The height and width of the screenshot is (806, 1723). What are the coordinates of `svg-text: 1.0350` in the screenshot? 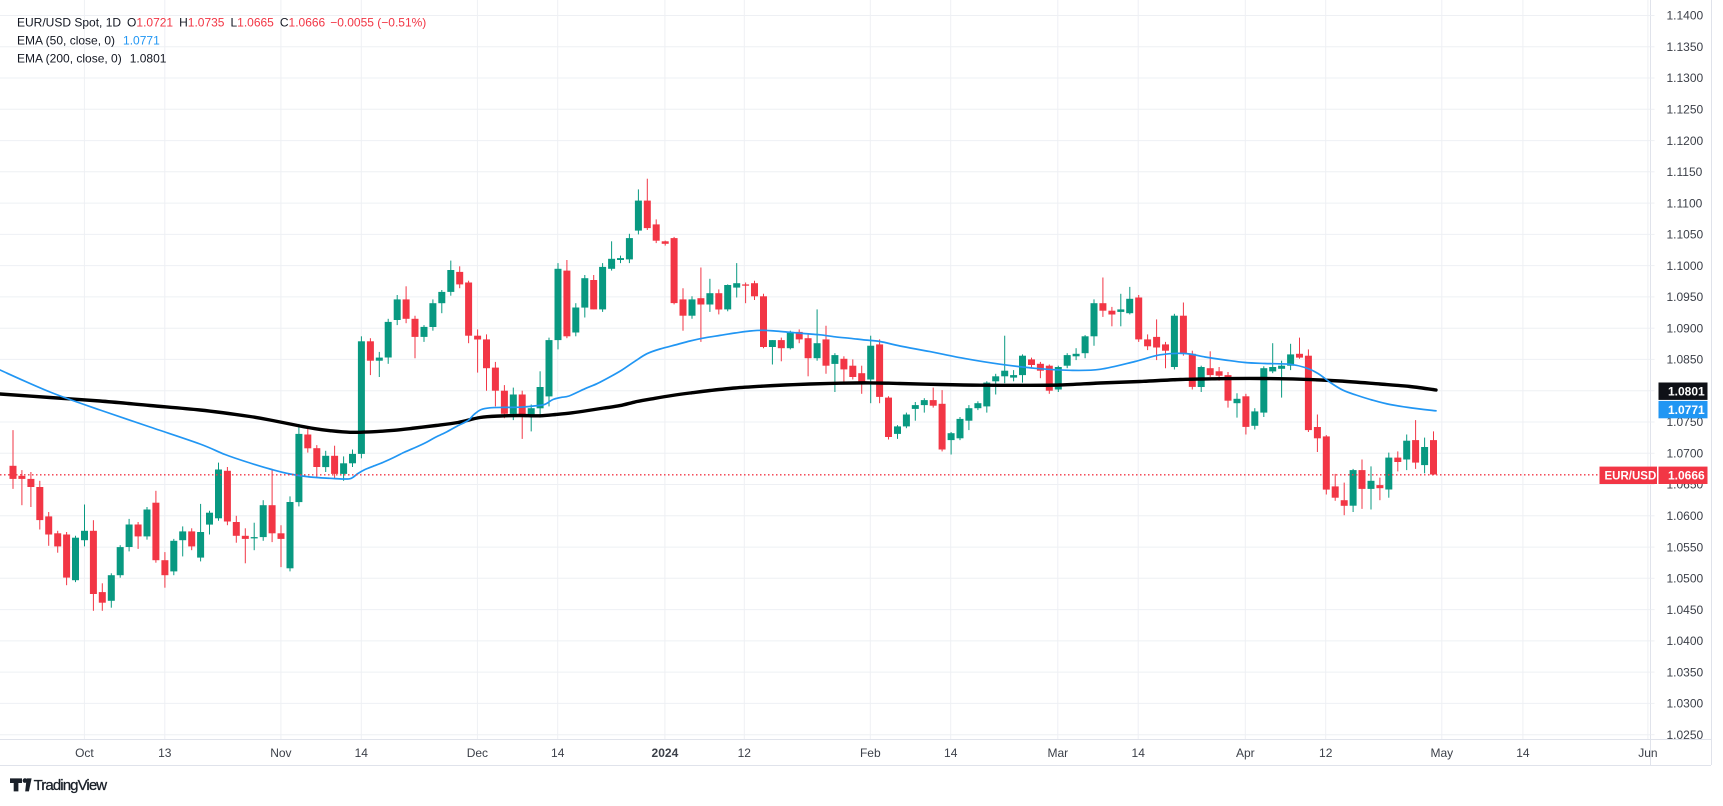 It's located at (1685, 672).